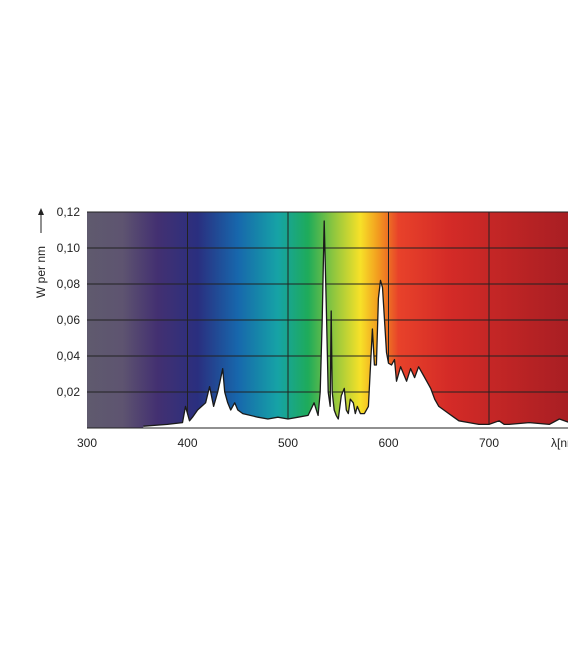 This screenshot has width=568, height=649. I want to click on x-axis-title: λ[nm], so click(559, 443).